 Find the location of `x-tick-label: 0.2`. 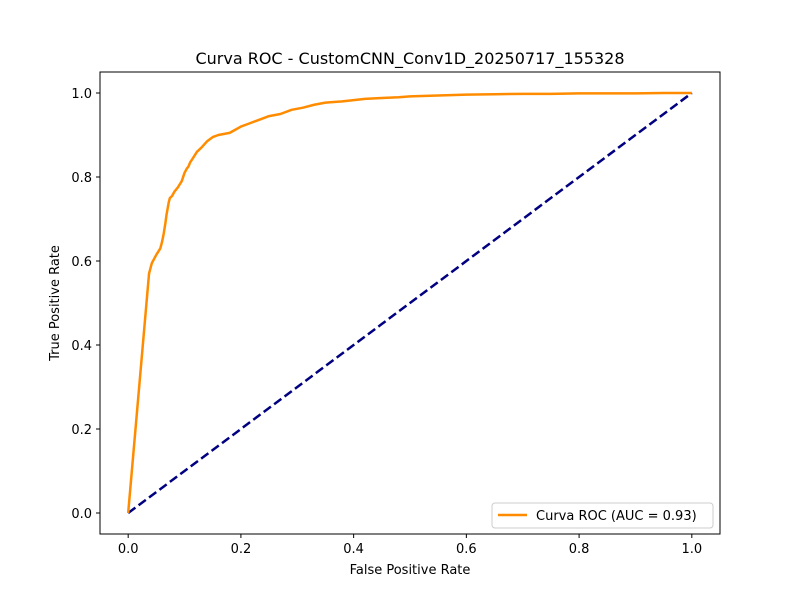

x-tick-label: 0.2 is located at coordinates (241, 549).